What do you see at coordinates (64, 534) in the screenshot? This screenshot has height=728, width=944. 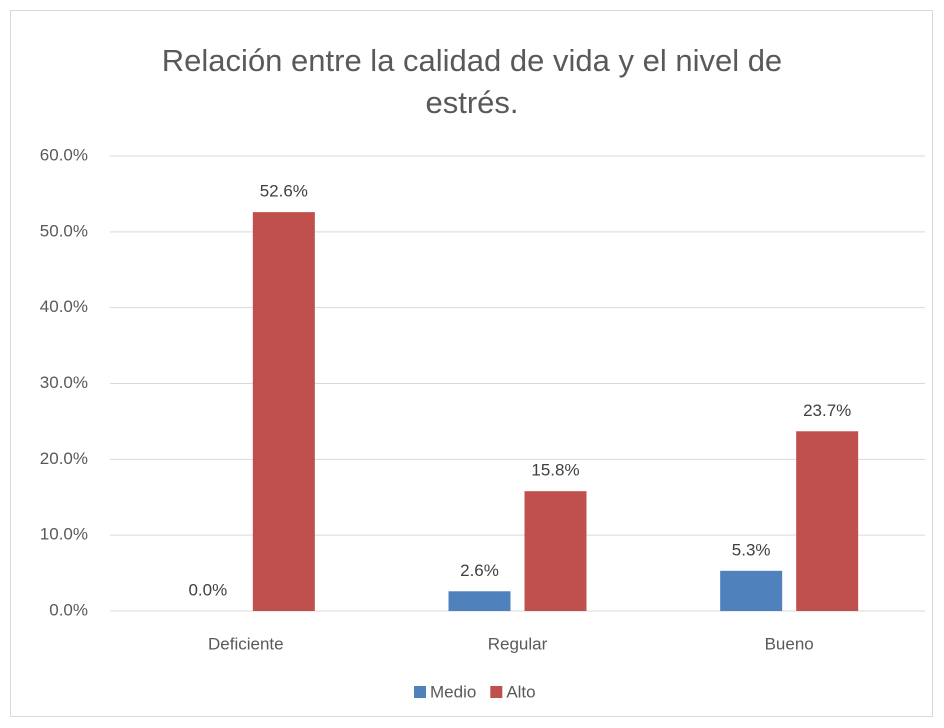 I see `y-tick-label: 10.0%` at bounding box center [64, 534].